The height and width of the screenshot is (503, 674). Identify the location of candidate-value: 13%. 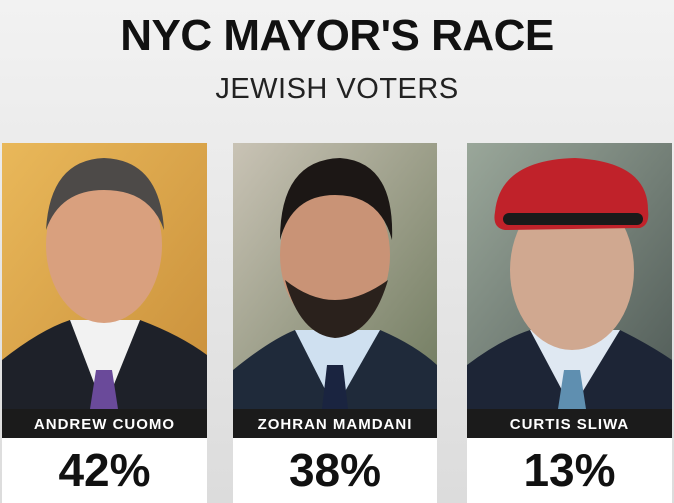
(569, 470).